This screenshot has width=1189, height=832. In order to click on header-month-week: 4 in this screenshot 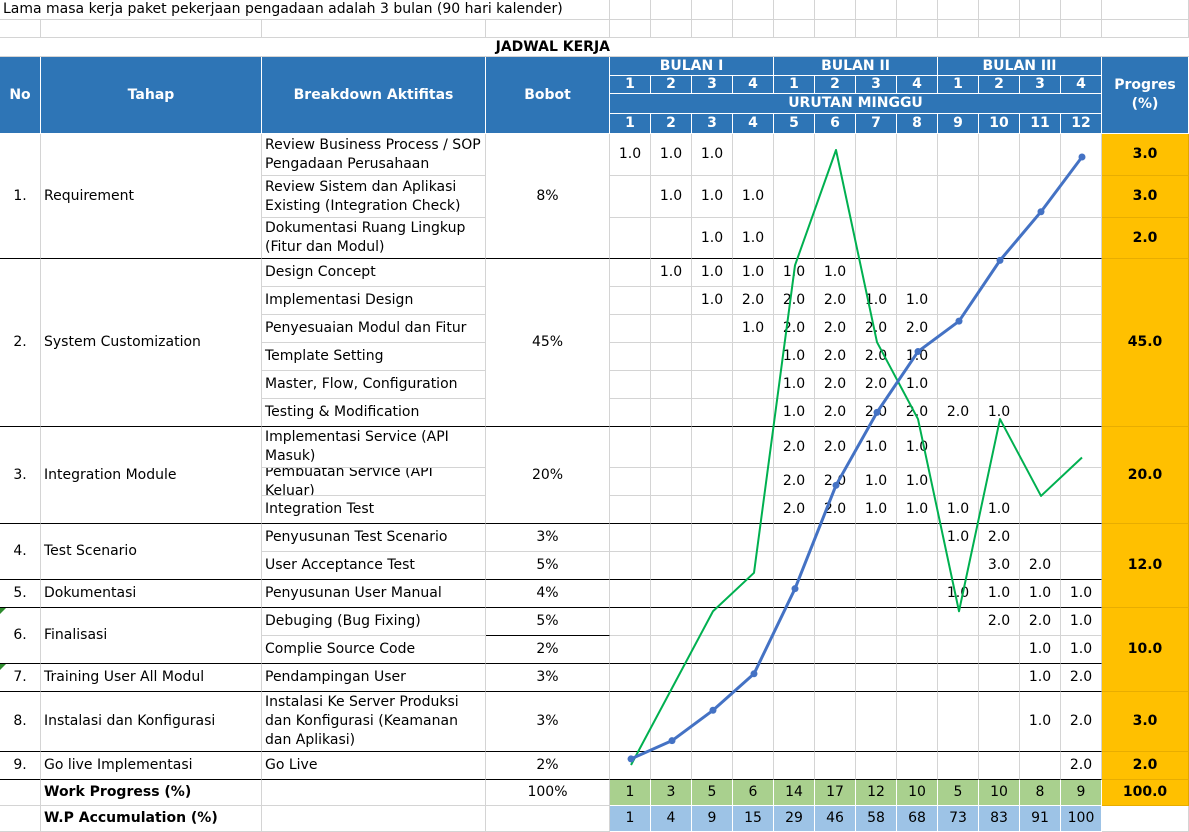, I will do `click(753, 85)`.